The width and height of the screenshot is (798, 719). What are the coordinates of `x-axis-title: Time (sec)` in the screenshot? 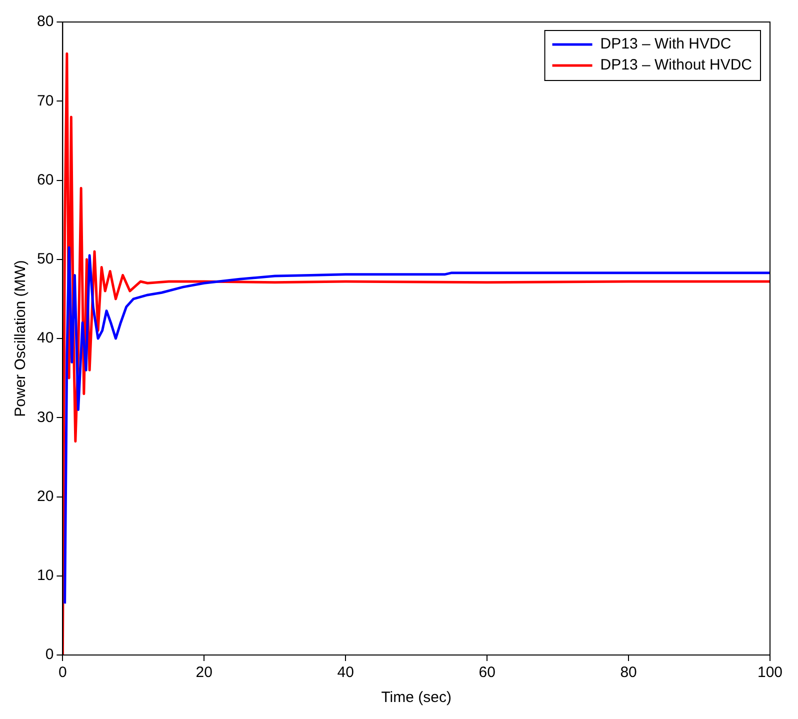 It's located at (416, 697).